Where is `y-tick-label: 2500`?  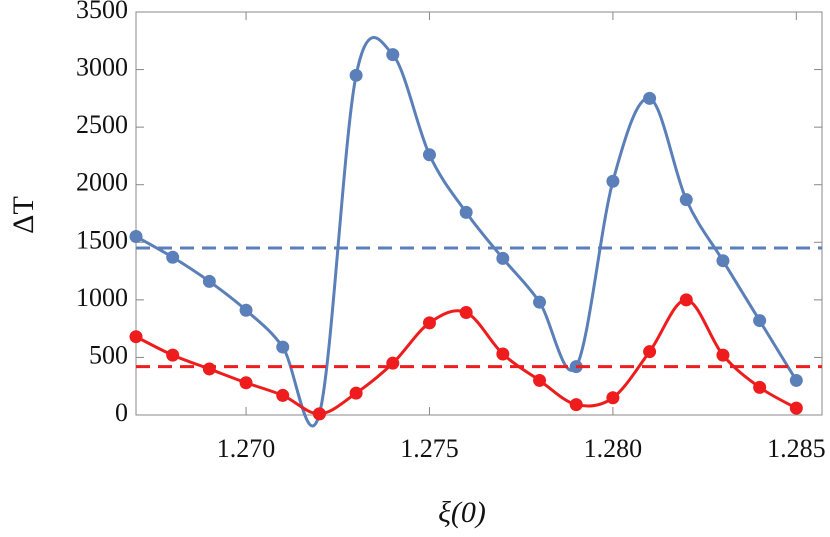 y-tick-label: 2500 is located at coordinates (102, 124).